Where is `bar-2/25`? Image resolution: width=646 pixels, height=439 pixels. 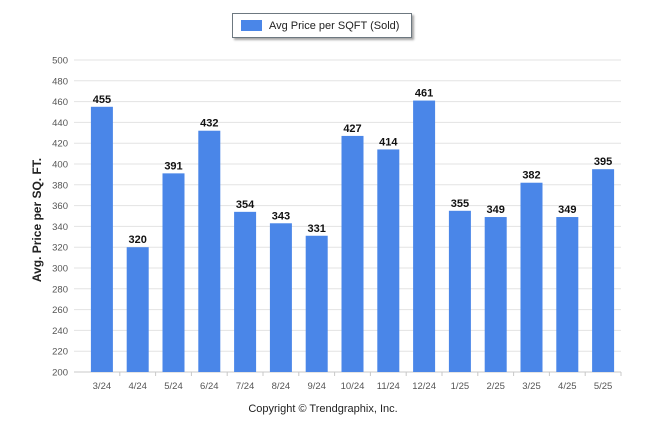
bar-2/25 is located at coordinates (495, 294).